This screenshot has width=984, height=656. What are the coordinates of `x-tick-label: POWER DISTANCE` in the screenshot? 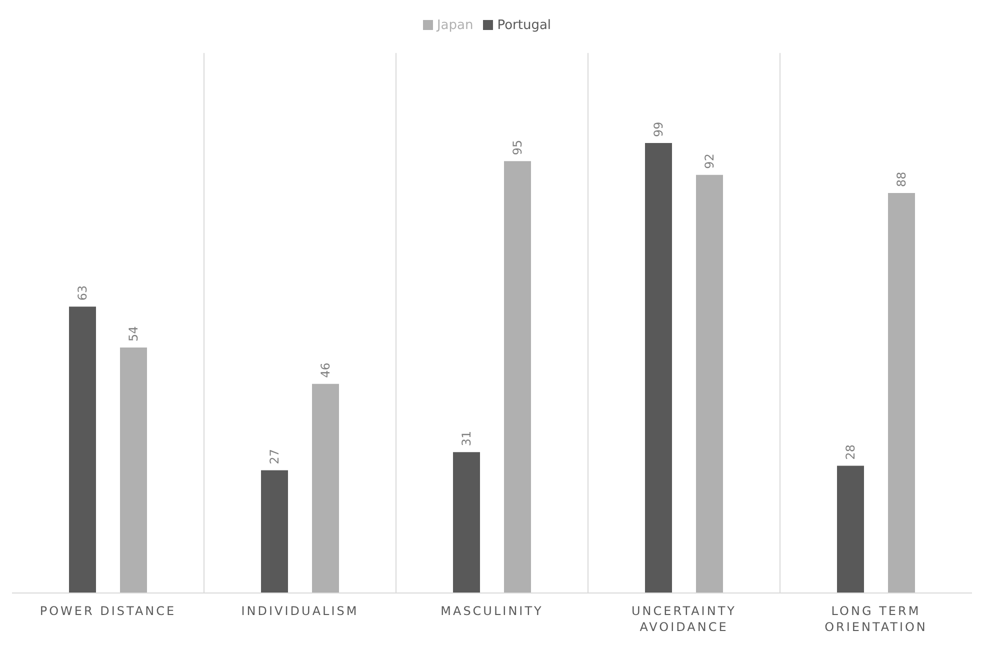 It's located at (108, 611).